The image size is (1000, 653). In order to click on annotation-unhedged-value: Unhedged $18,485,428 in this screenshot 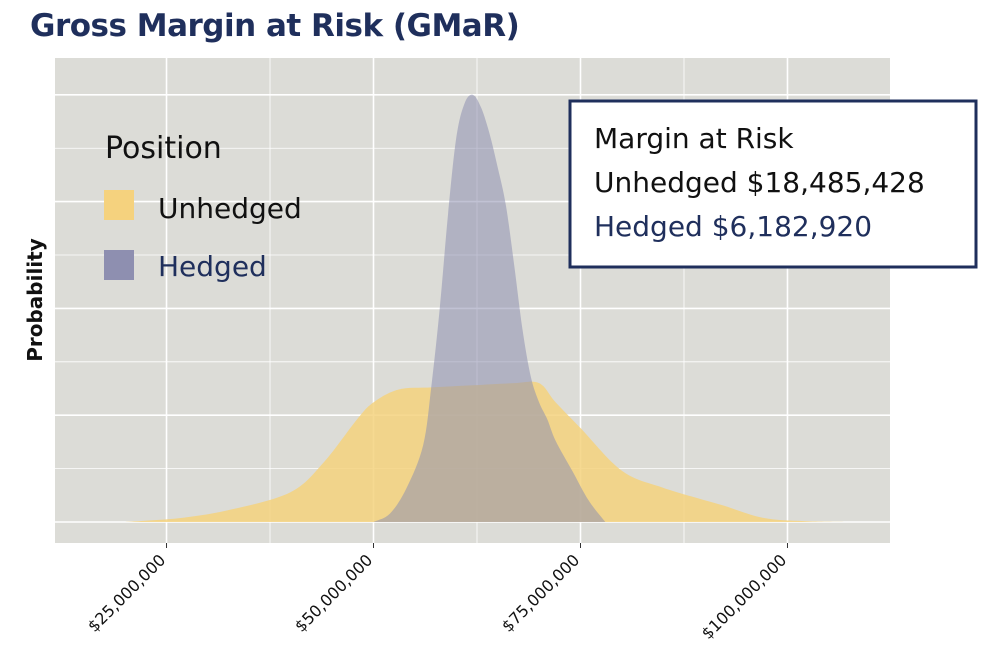, I will do `click(759, 182)`.